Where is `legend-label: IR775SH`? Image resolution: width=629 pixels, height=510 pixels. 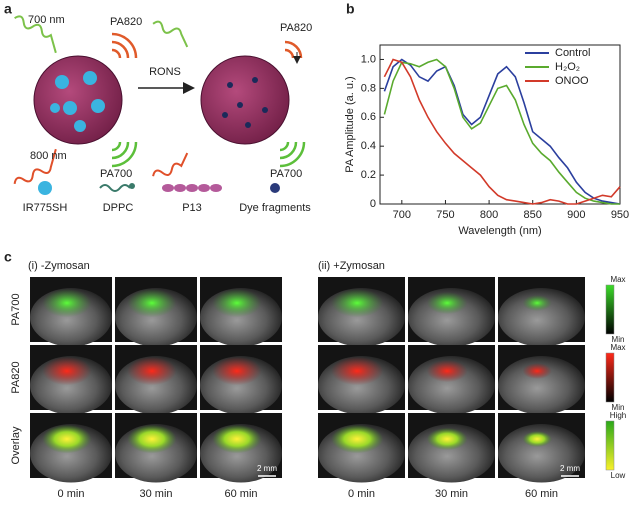 legend-label: IR775SH is located at coordinates (45, 208).